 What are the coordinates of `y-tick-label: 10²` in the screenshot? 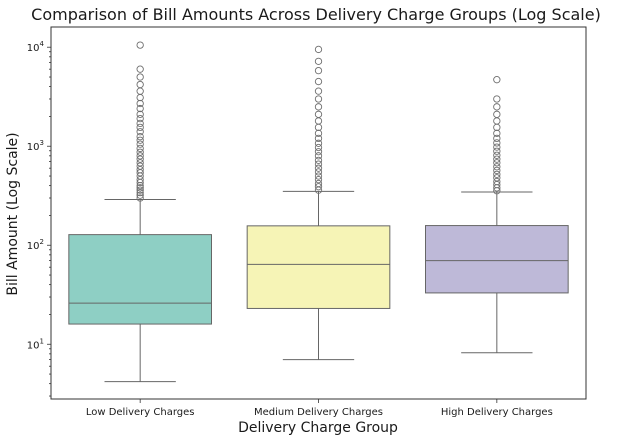 It's located at (35, 245).